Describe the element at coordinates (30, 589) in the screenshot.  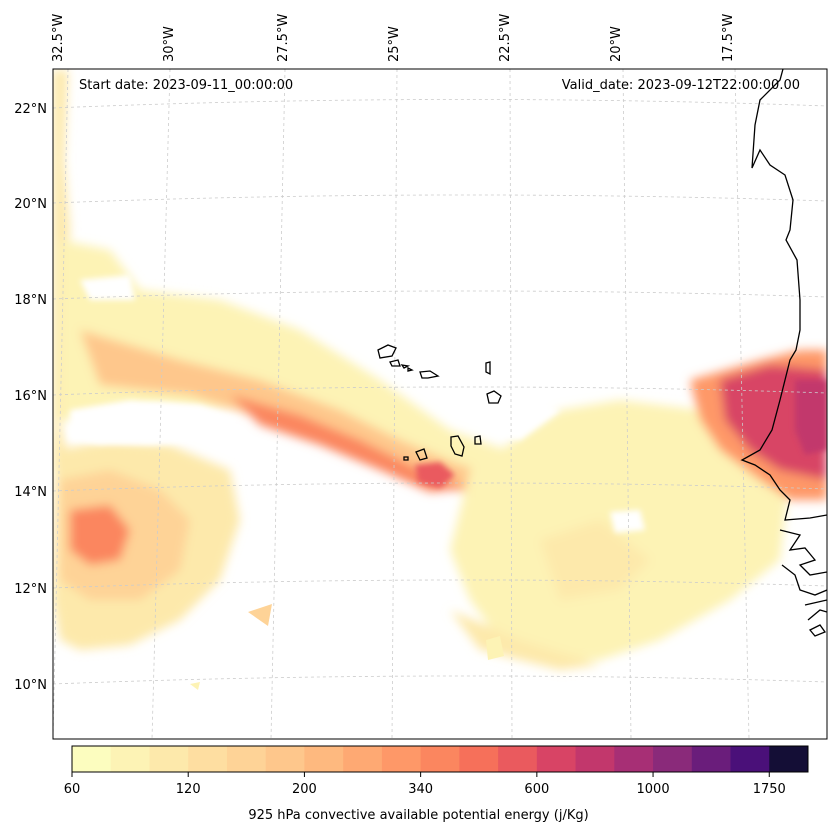
I see `latitude-label: 12°N` at that location.